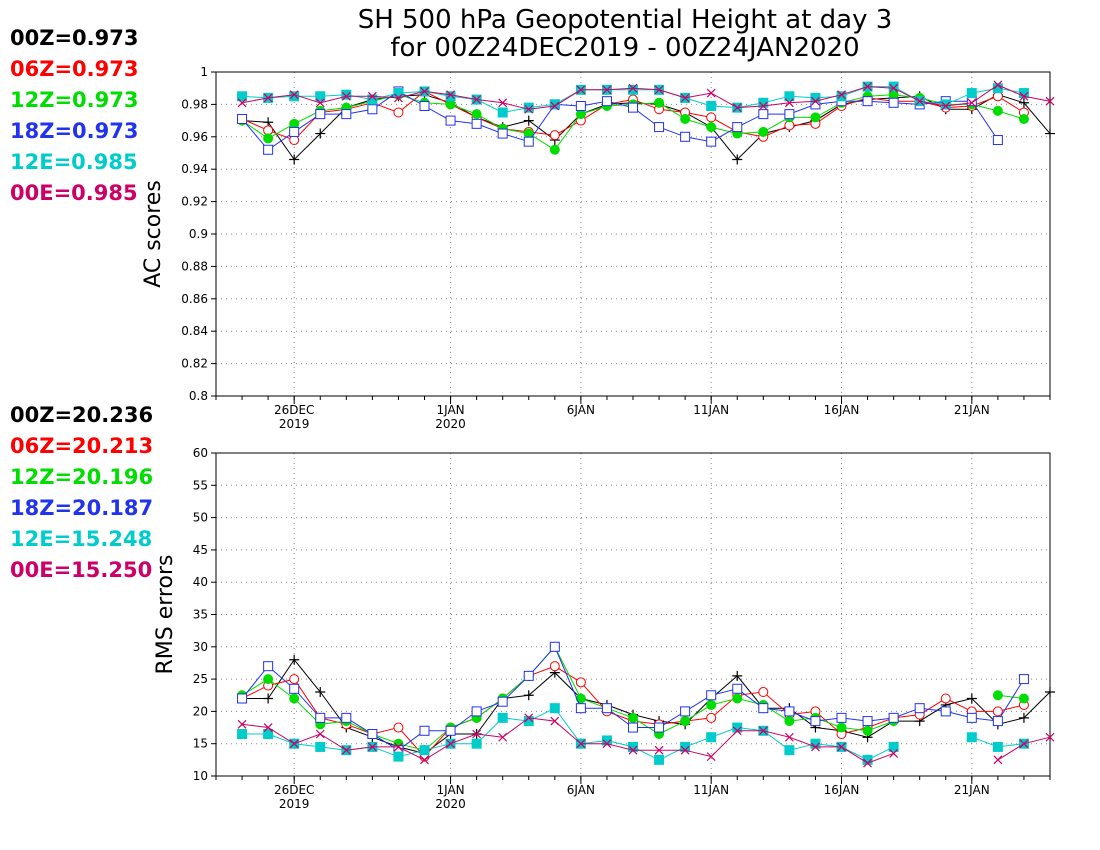 The image size is (1100, 850). I want to click on rms-series-line-18Z, so click(633, 698).